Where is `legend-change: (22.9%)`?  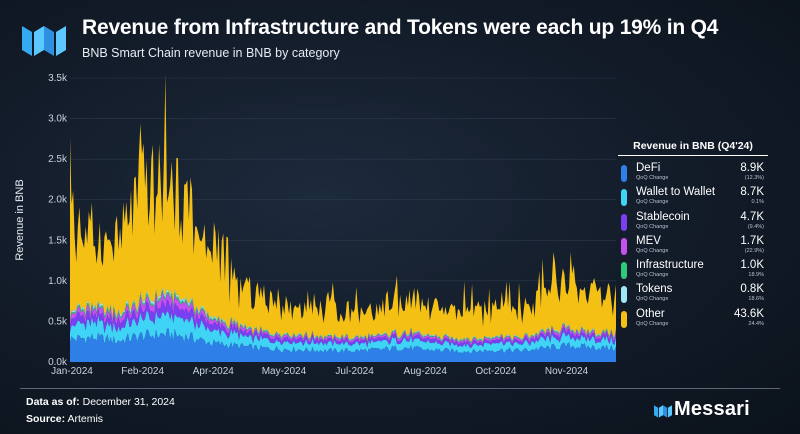
legend-change: (22.9%) is located at coordinates (754, 250).